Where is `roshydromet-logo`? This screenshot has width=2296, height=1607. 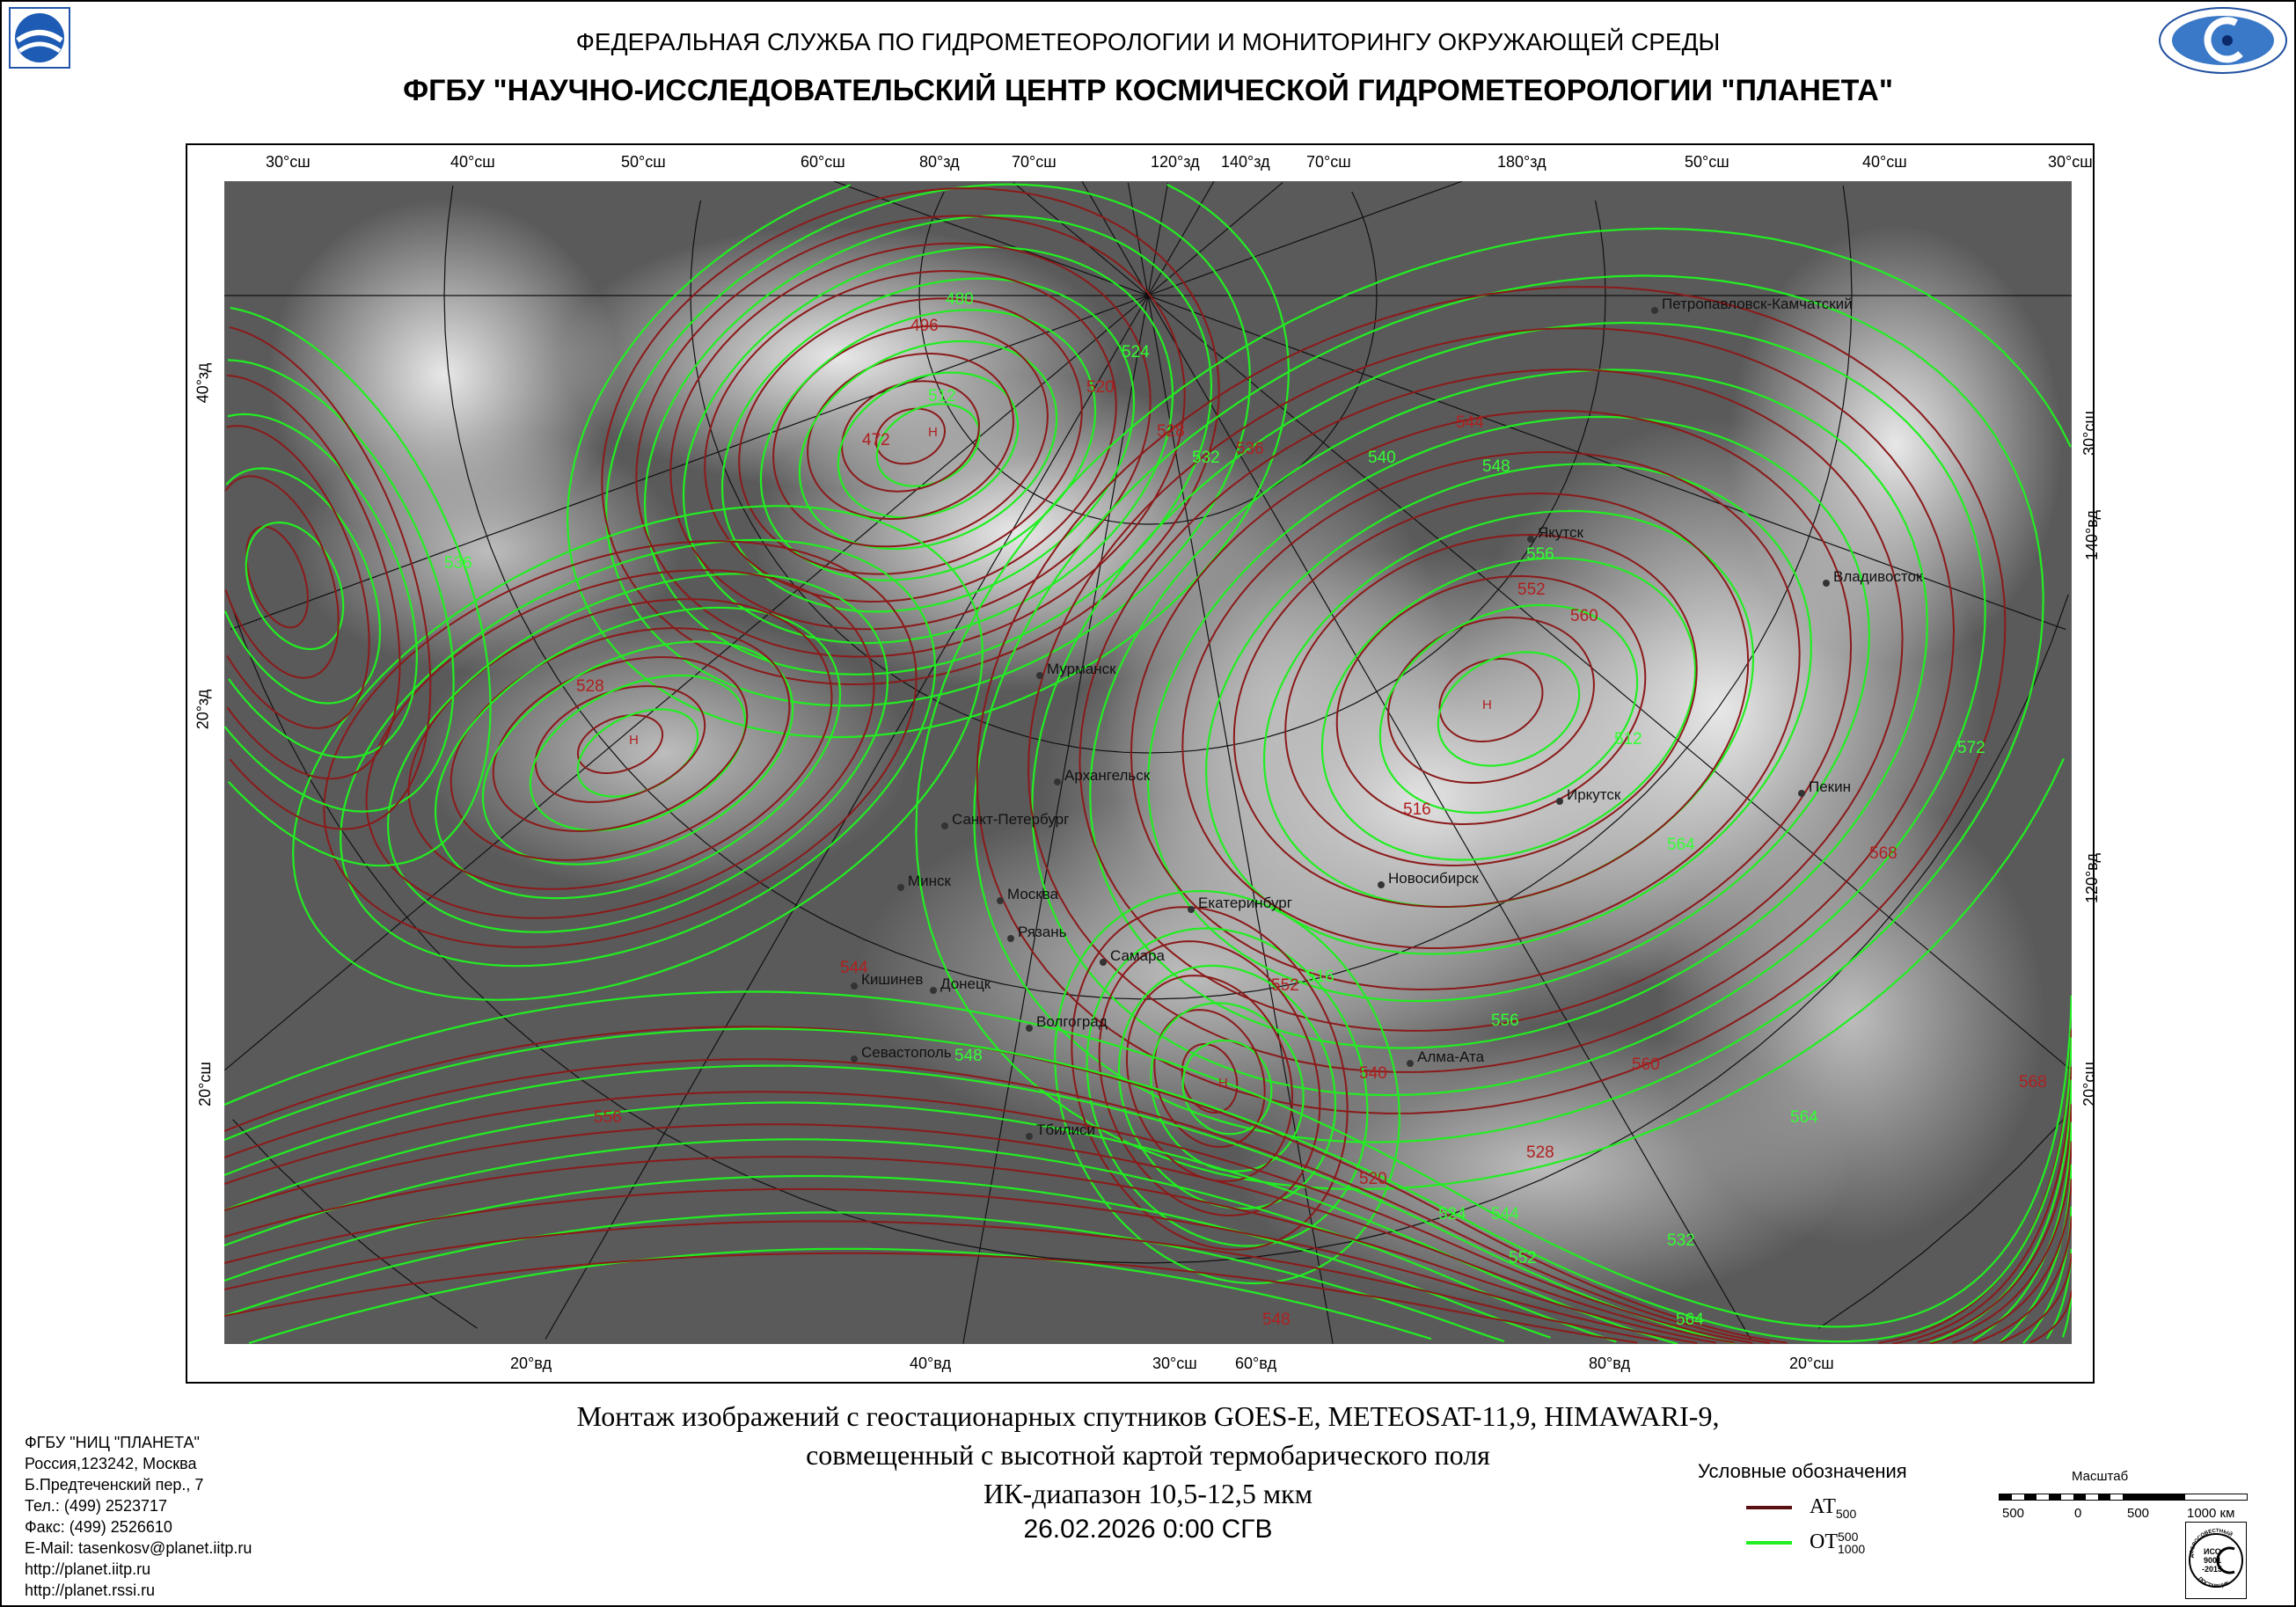 roshydromet-logo is located at coordinates (39, 38).